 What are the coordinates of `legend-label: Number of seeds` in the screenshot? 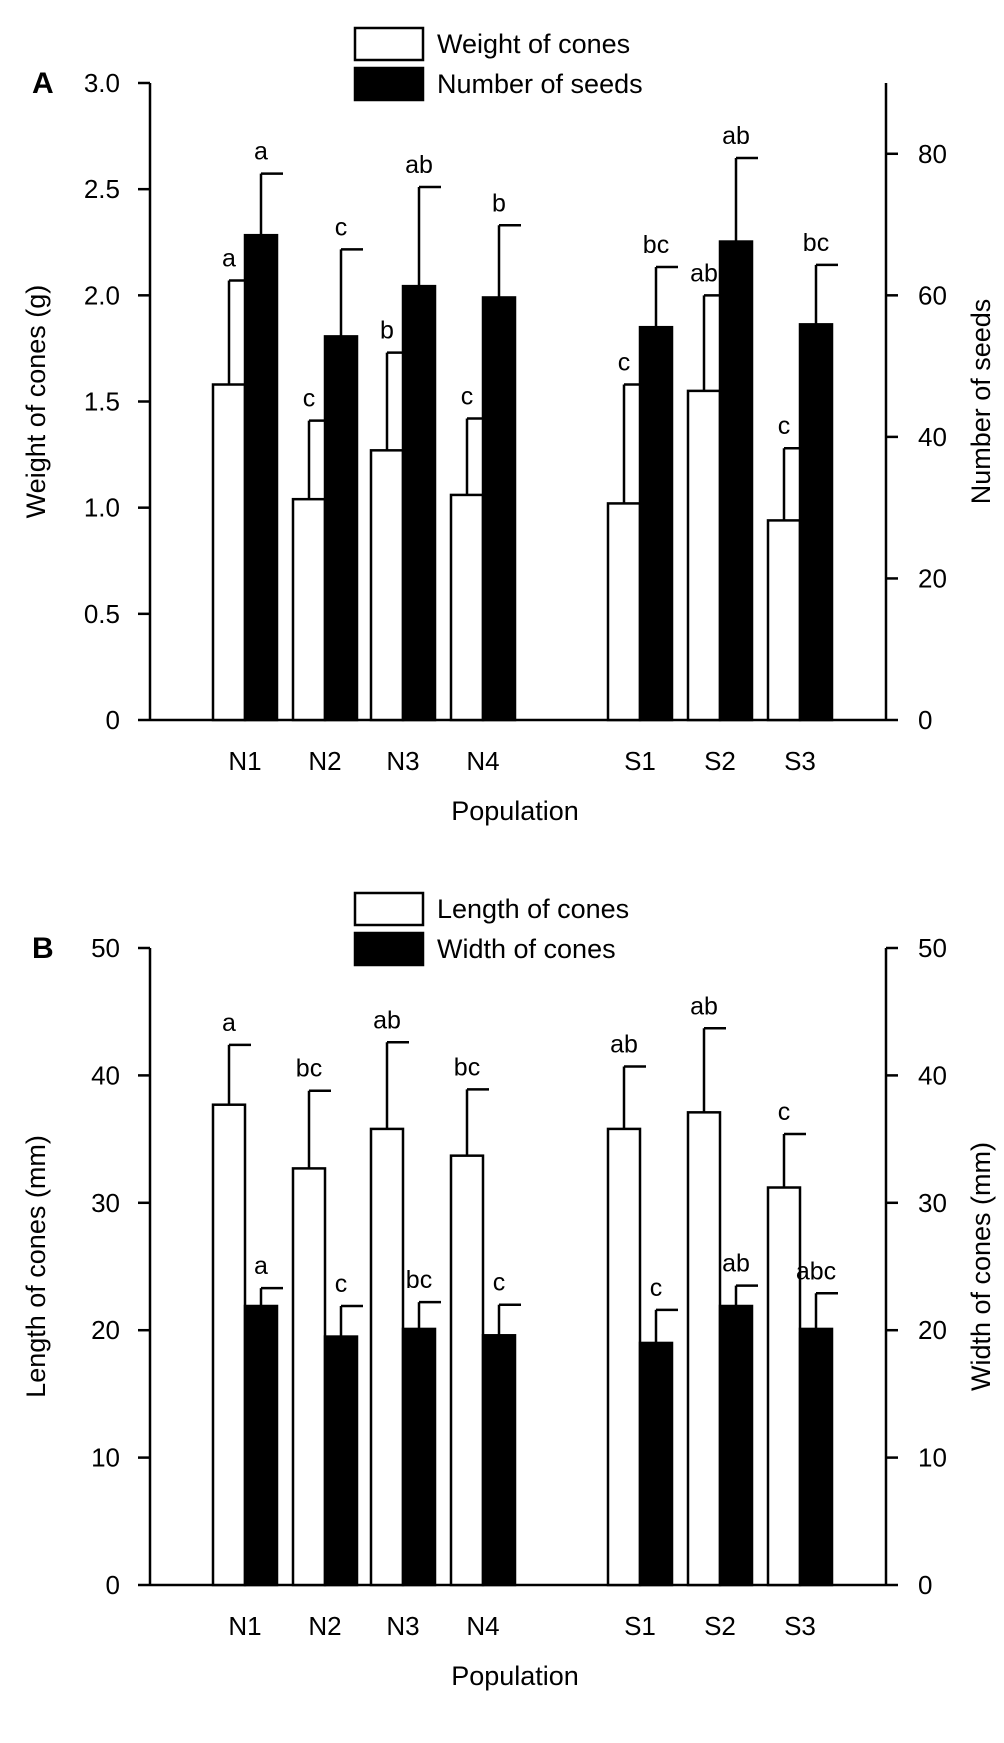 It's located at (540, 84).